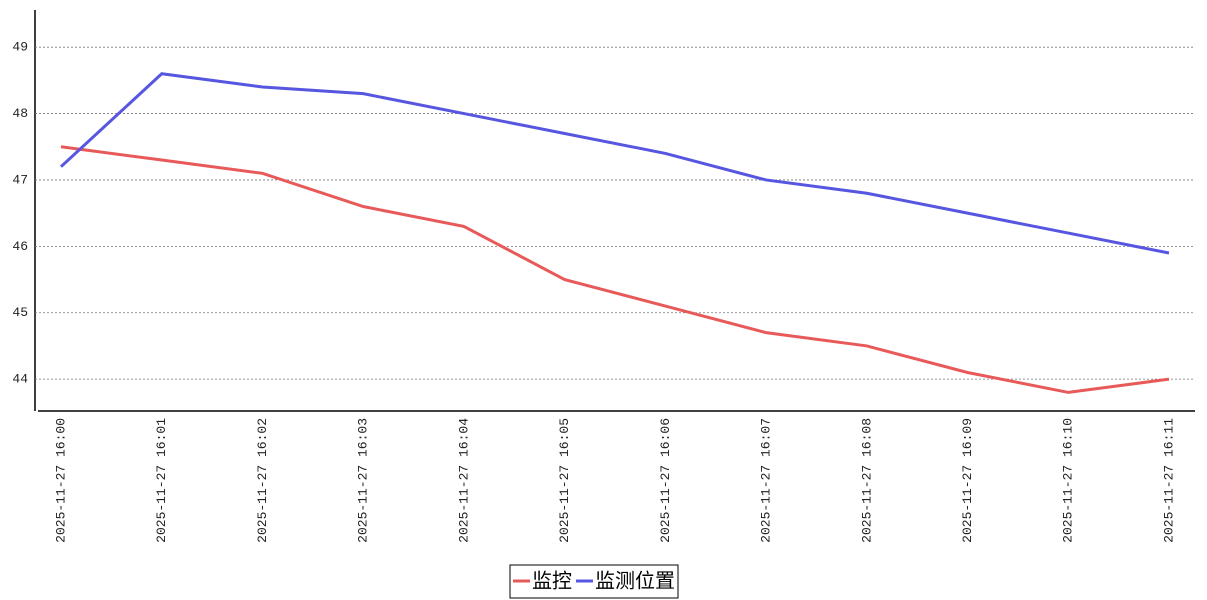 This screenshot has width=1207, height=600. I want to click on x-tick-label: 2025-11-27 16:08, so click(866, 480).